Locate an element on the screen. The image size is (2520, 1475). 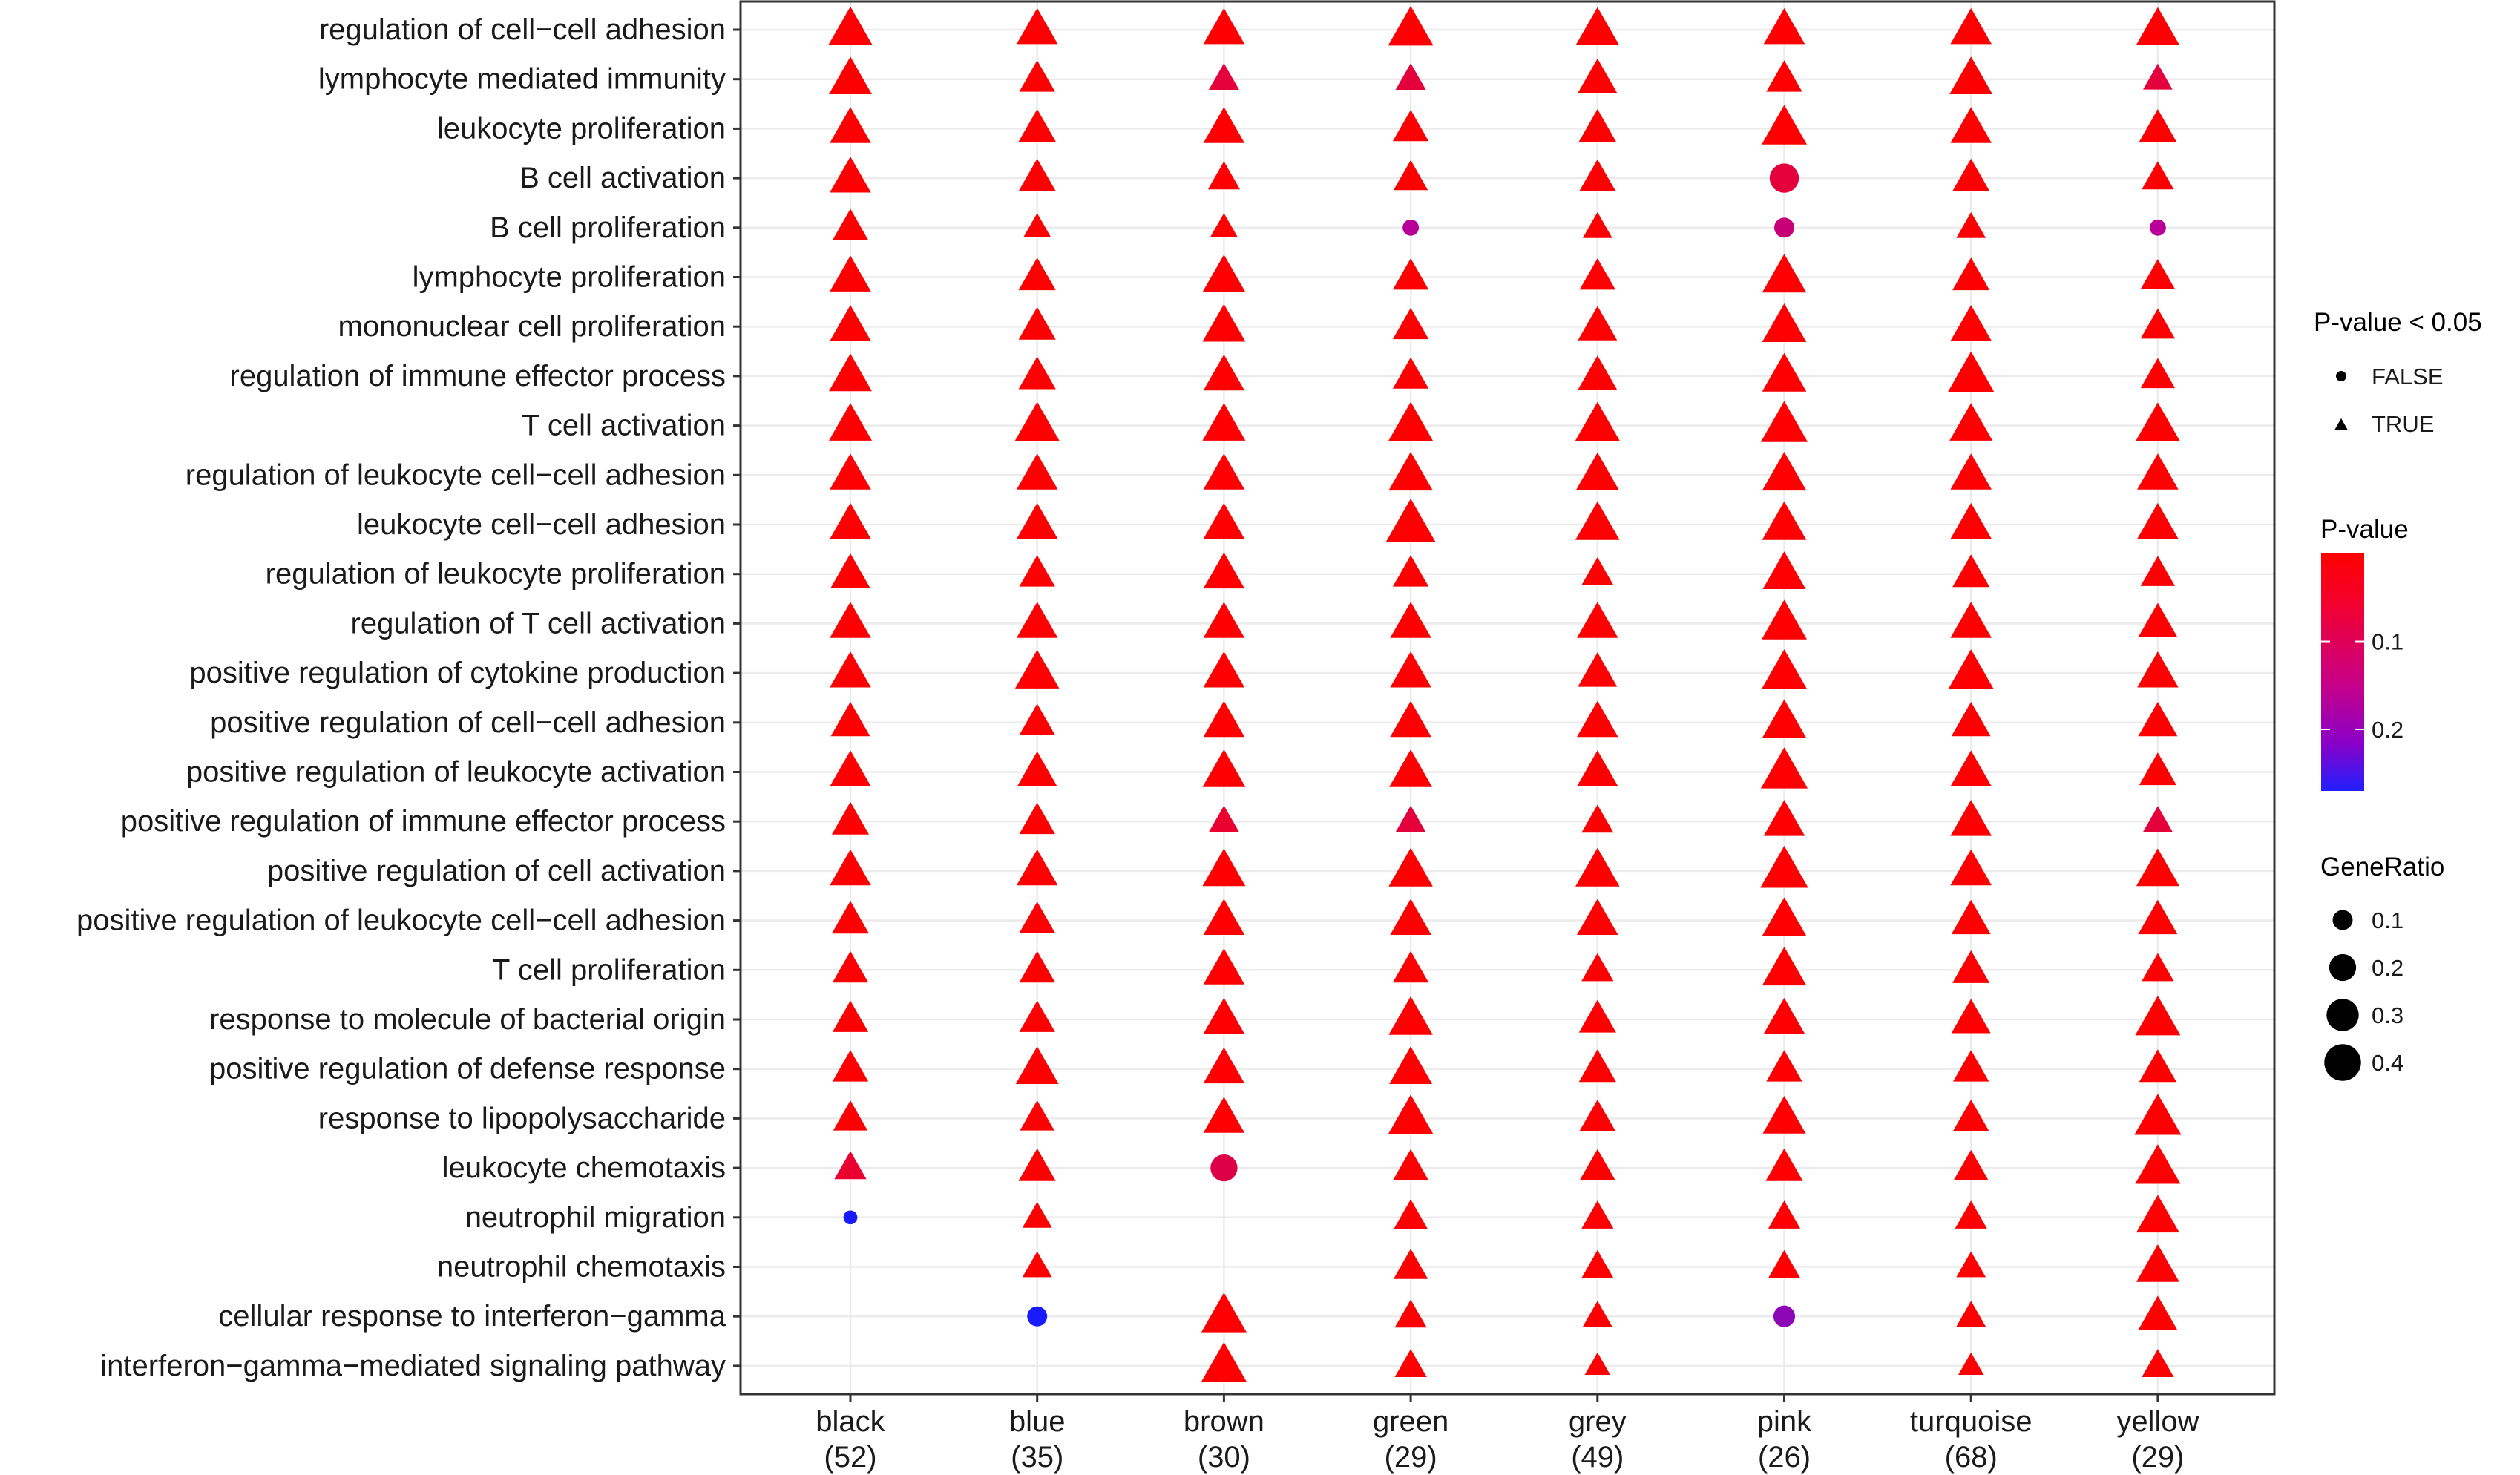
y-tick-label: response to molecule of bacterial origin is located at coordinates (468, 1019).